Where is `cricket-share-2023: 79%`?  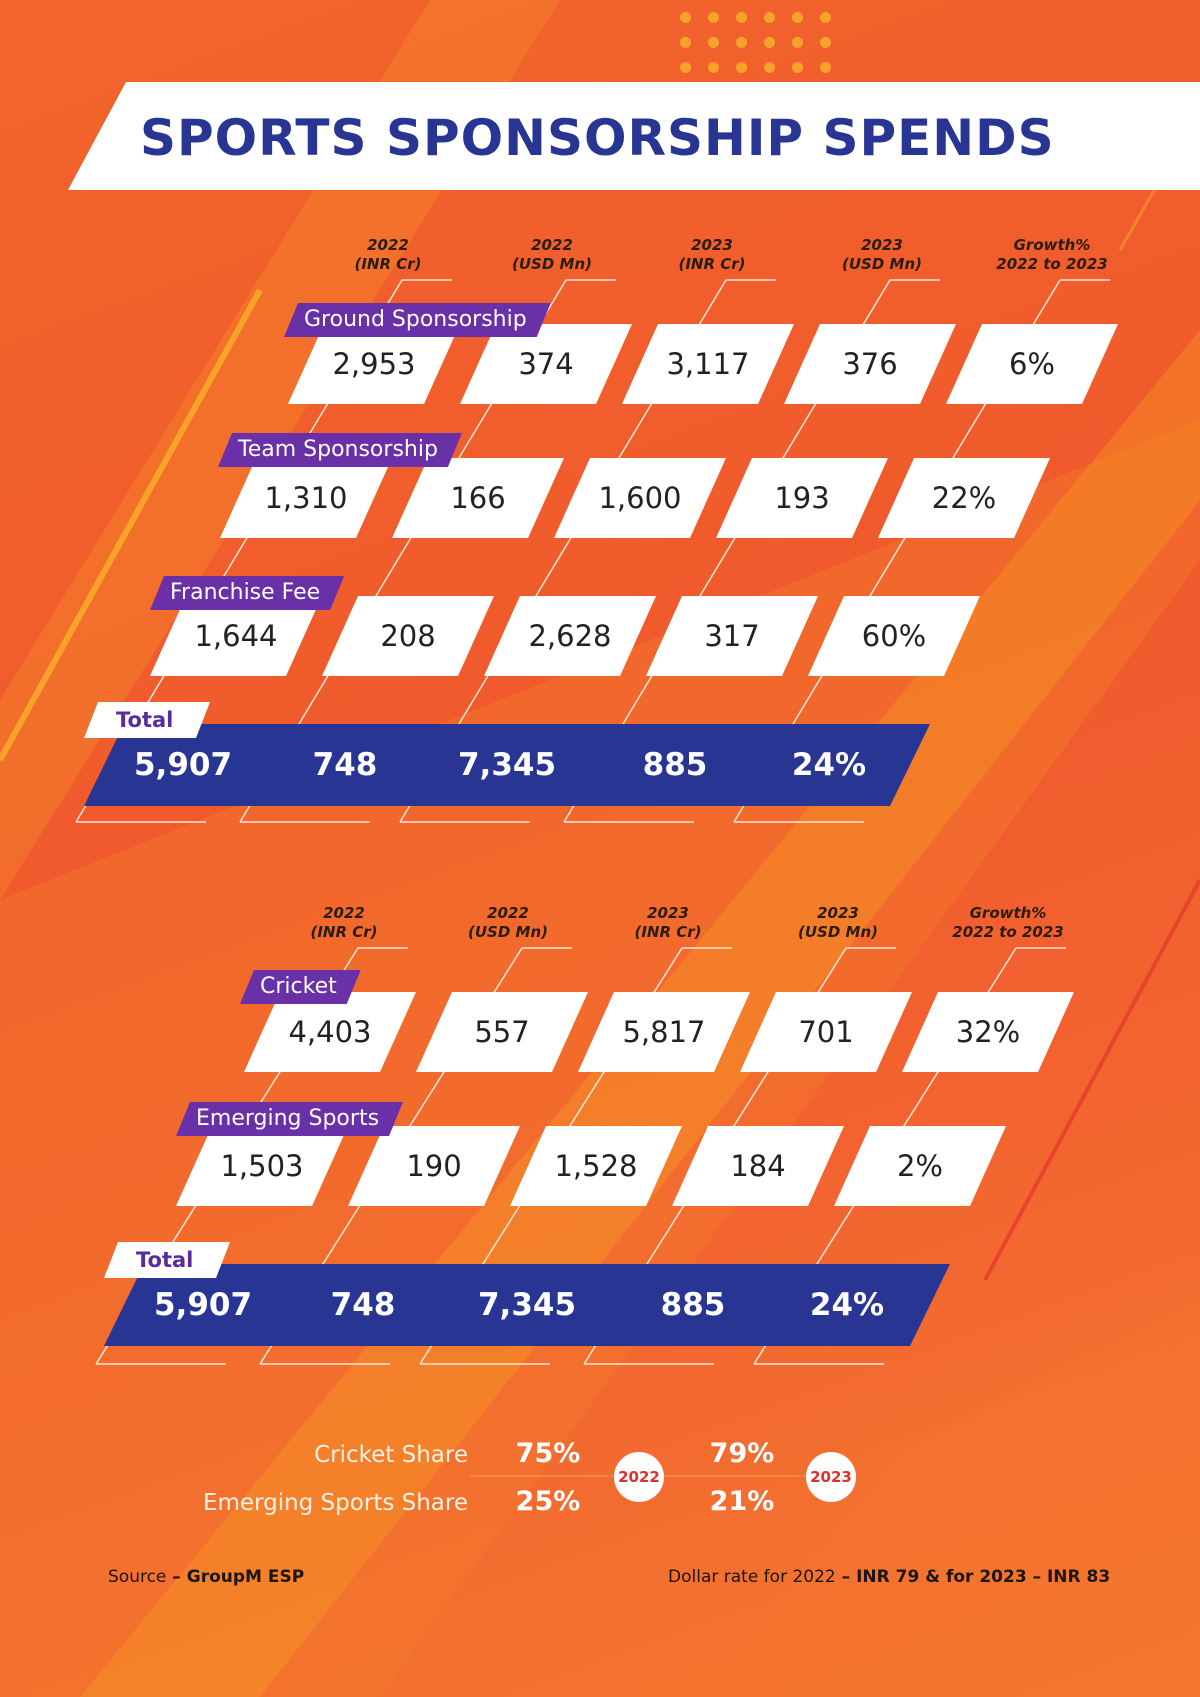
cricket-share-2023: 79% is located at coordinates (742, 1453).